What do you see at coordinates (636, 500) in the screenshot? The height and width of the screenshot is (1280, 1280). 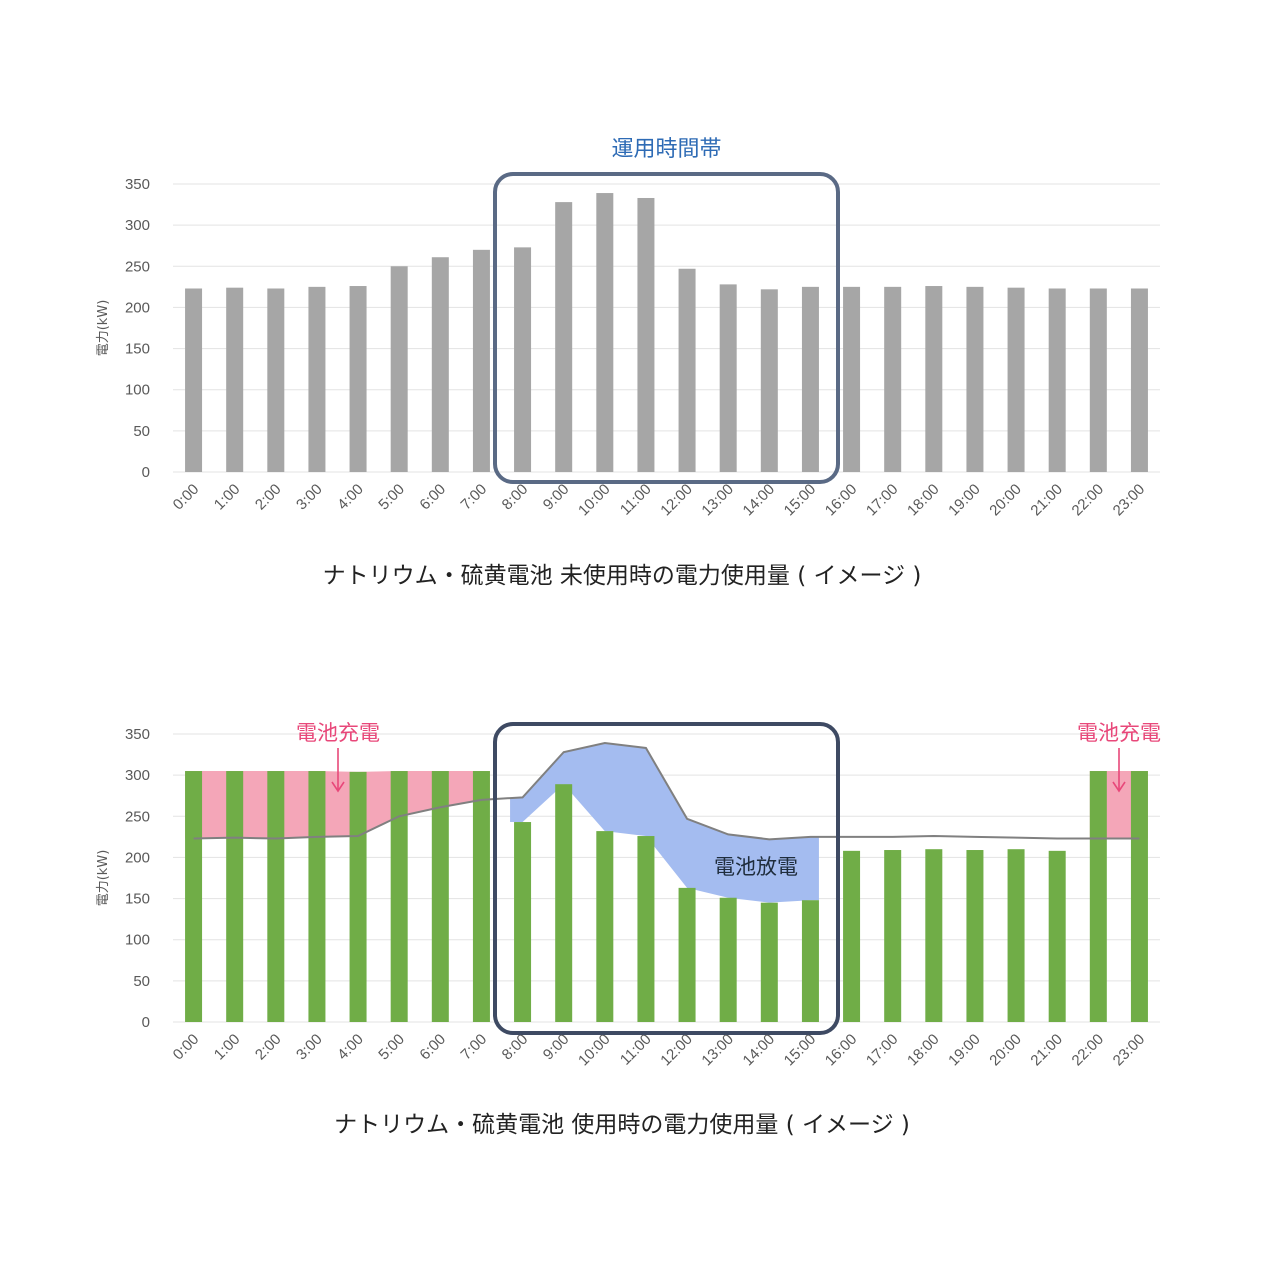 I see `x-tick-label: 11:00` at bounding box center [636, 500].